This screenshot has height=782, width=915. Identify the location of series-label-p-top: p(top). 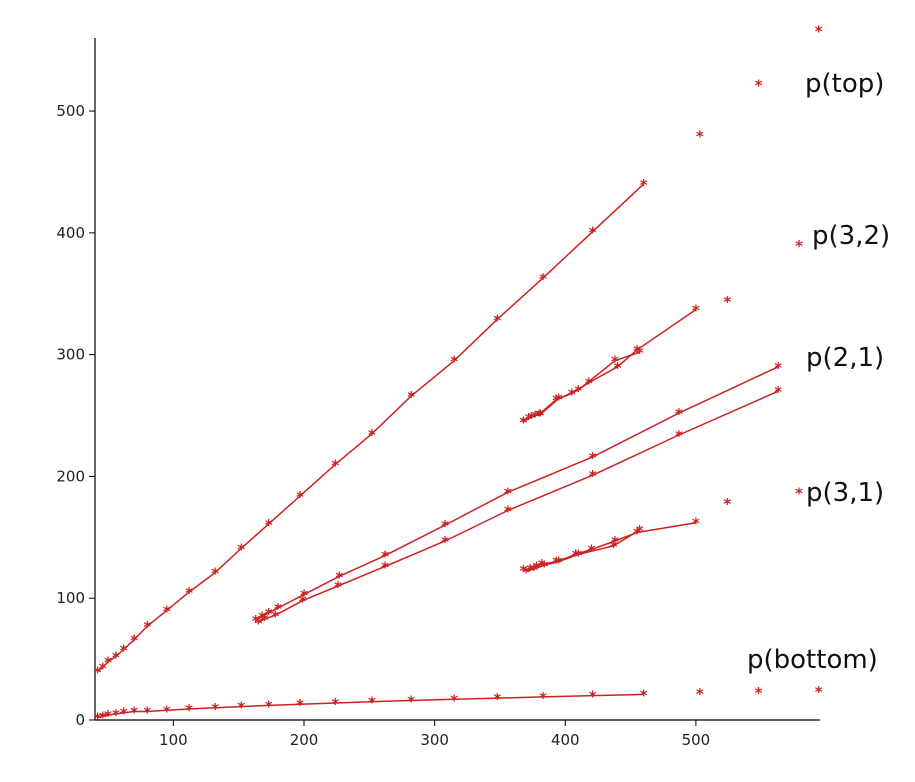
(844, 84).